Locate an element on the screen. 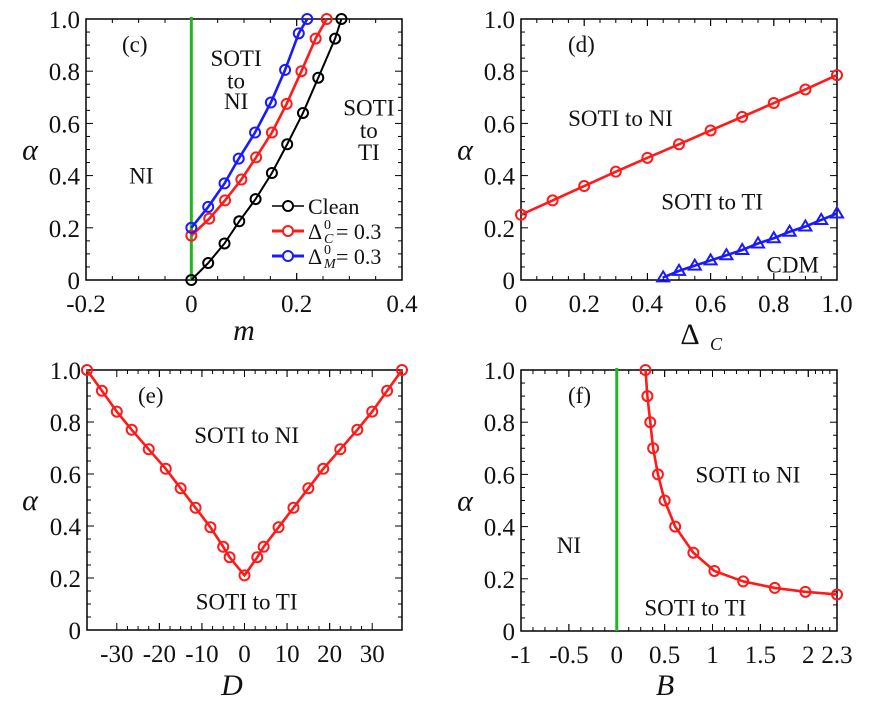 Image resolution: width=872 pixels, height=710 pixels. x-axis-label: D is located at coordinates (231, 685).